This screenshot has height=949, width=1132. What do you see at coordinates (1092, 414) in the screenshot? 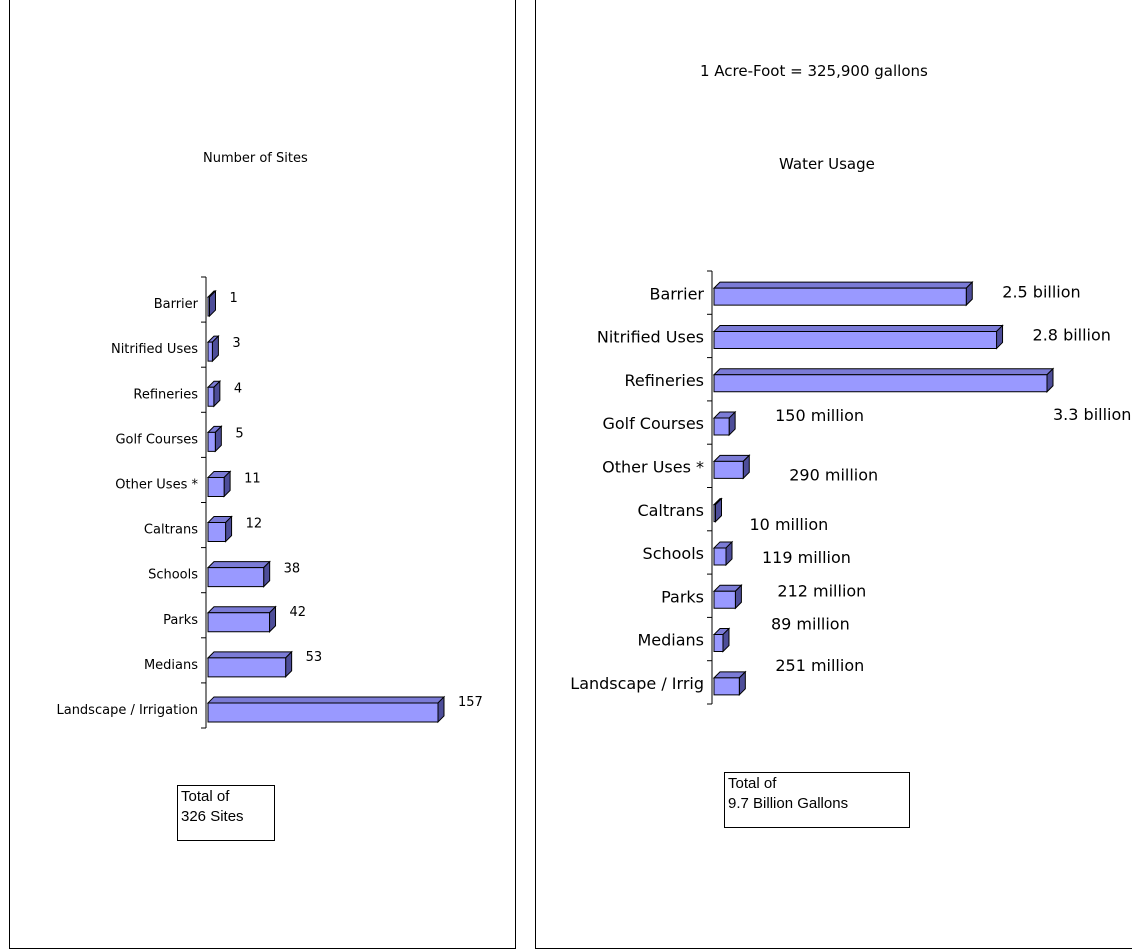
I see `water-value-label: 3.3 billion` at bounding box center [1092, 414].